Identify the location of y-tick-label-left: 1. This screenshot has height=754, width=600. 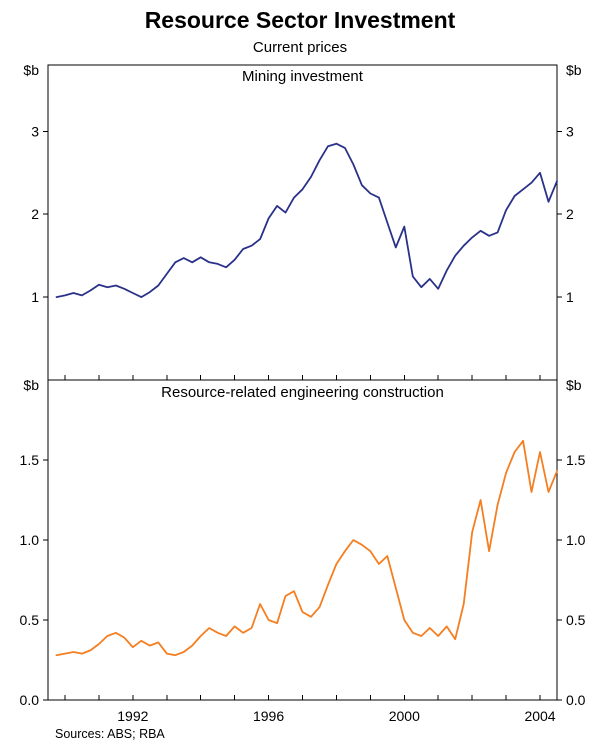
(35, 297).